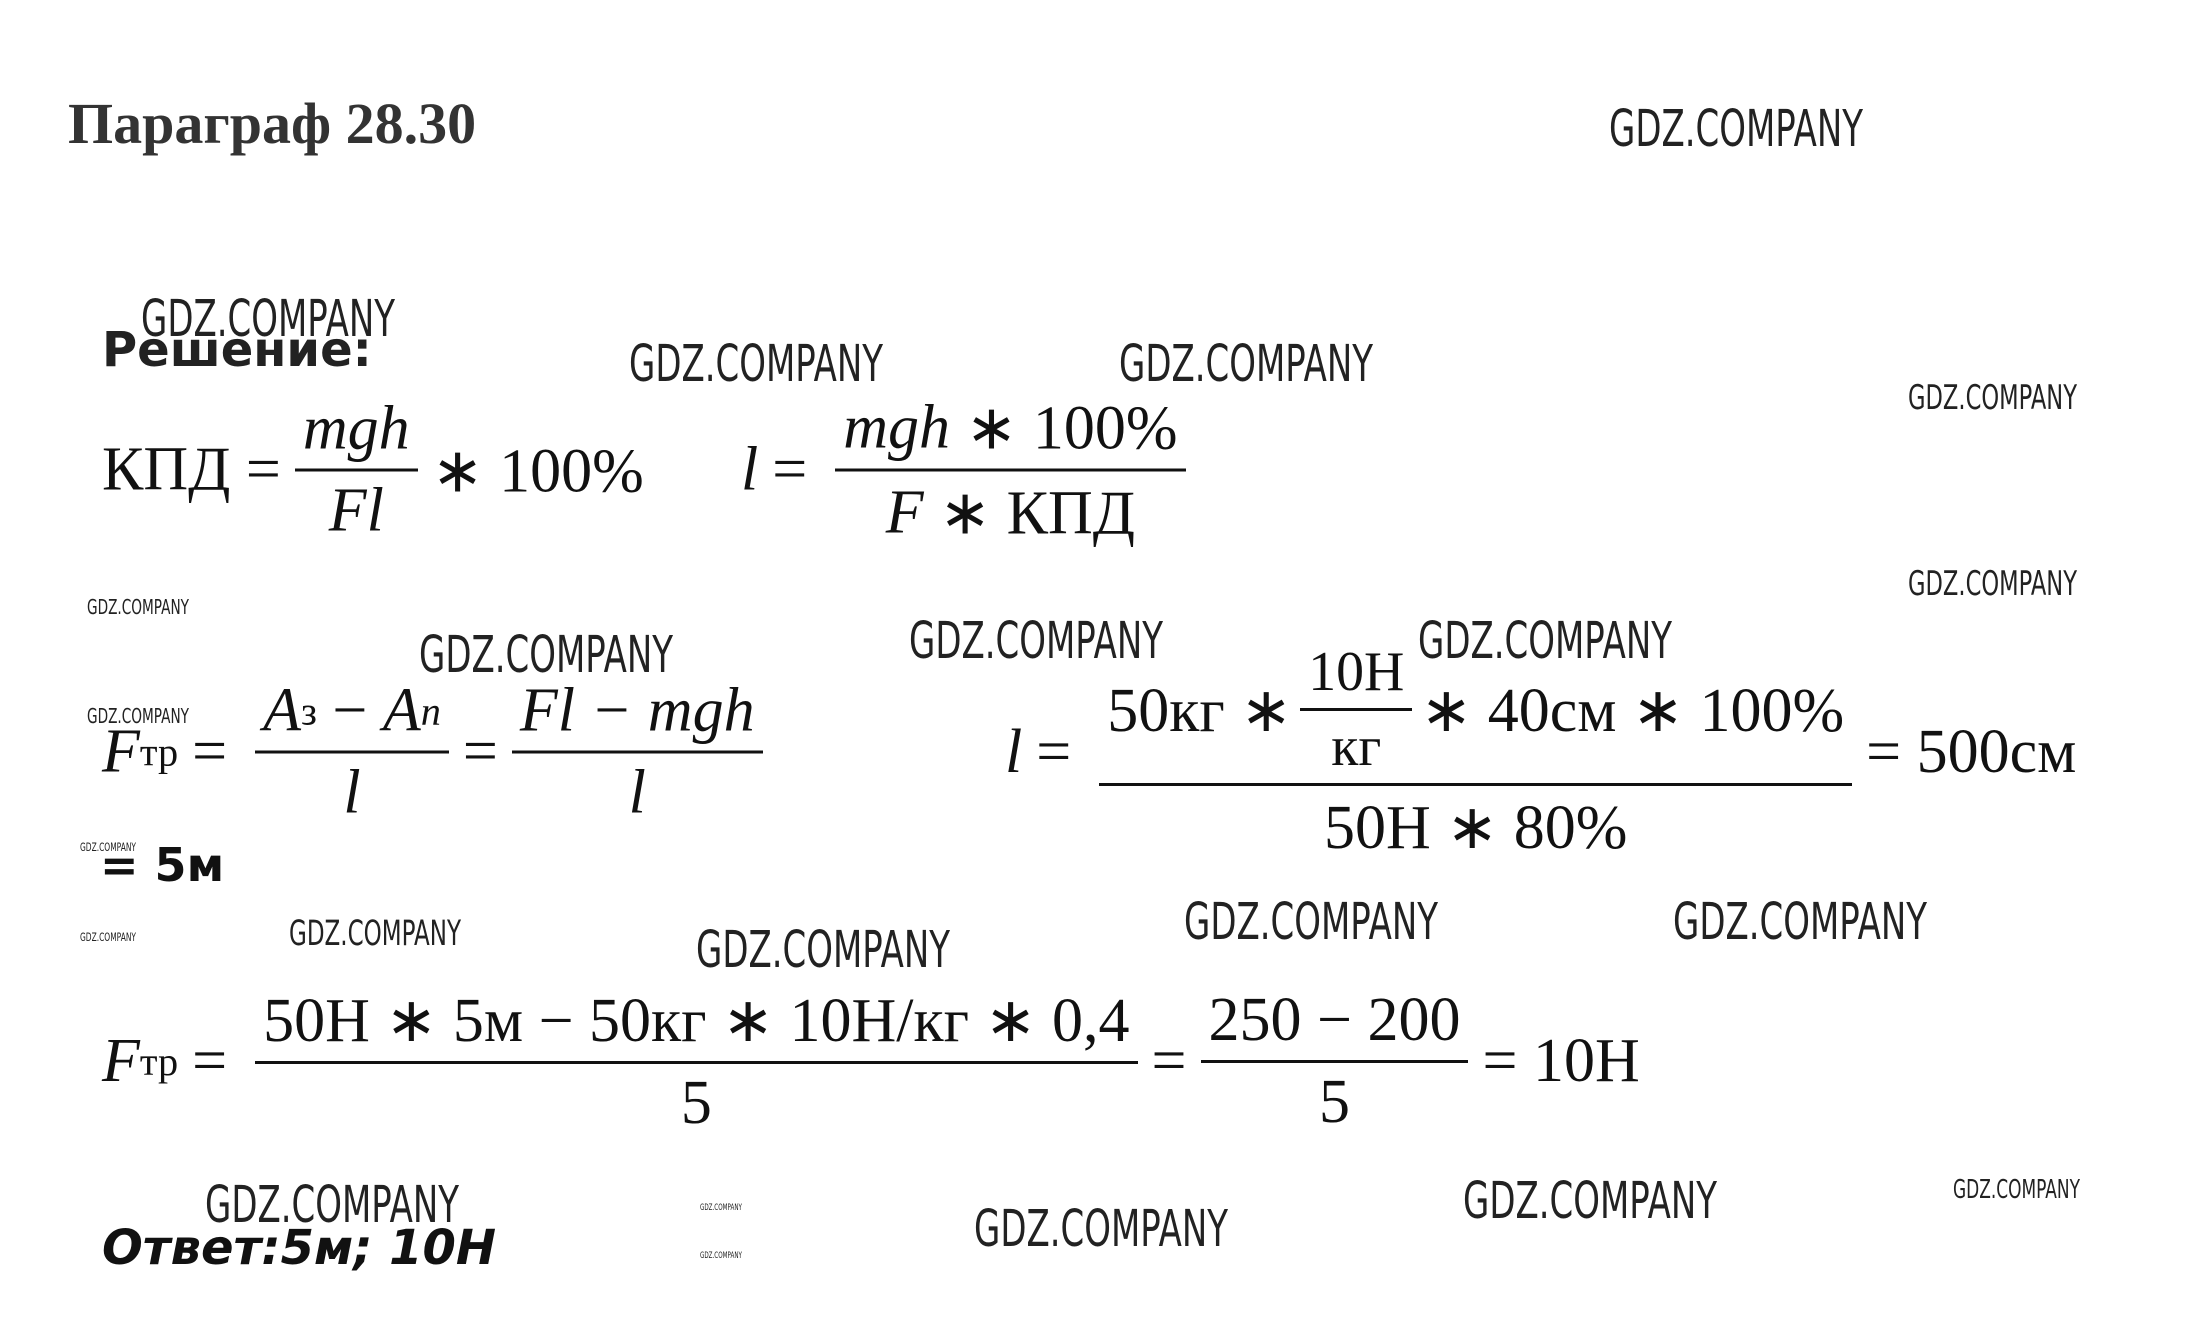 Image resolution: width=2187 pixels, height=1324 pixels. What do you see at coordinates (350, 710) in the screenshot?
I see `formula-text: −` at bounding box center [350, 710].